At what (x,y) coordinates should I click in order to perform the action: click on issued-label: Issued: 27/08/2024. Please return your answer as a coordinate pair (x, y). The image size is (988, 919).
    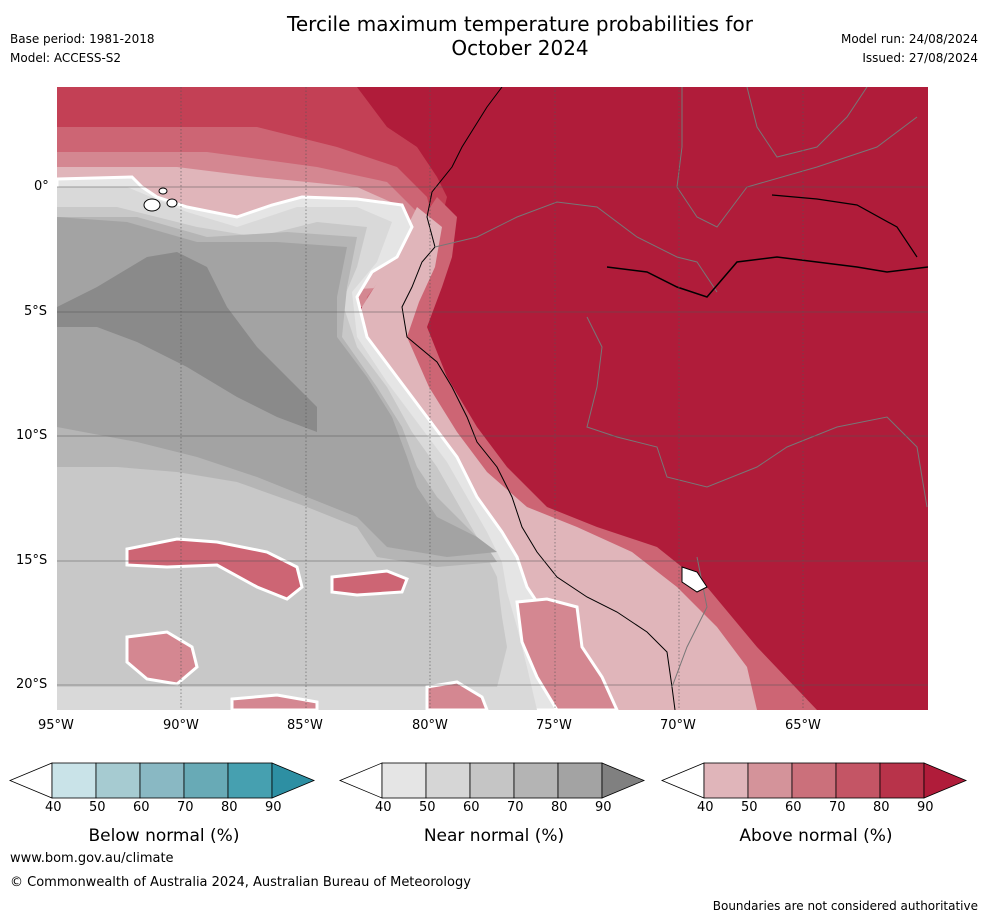
    Looking at the image, I should click on (920, 58).